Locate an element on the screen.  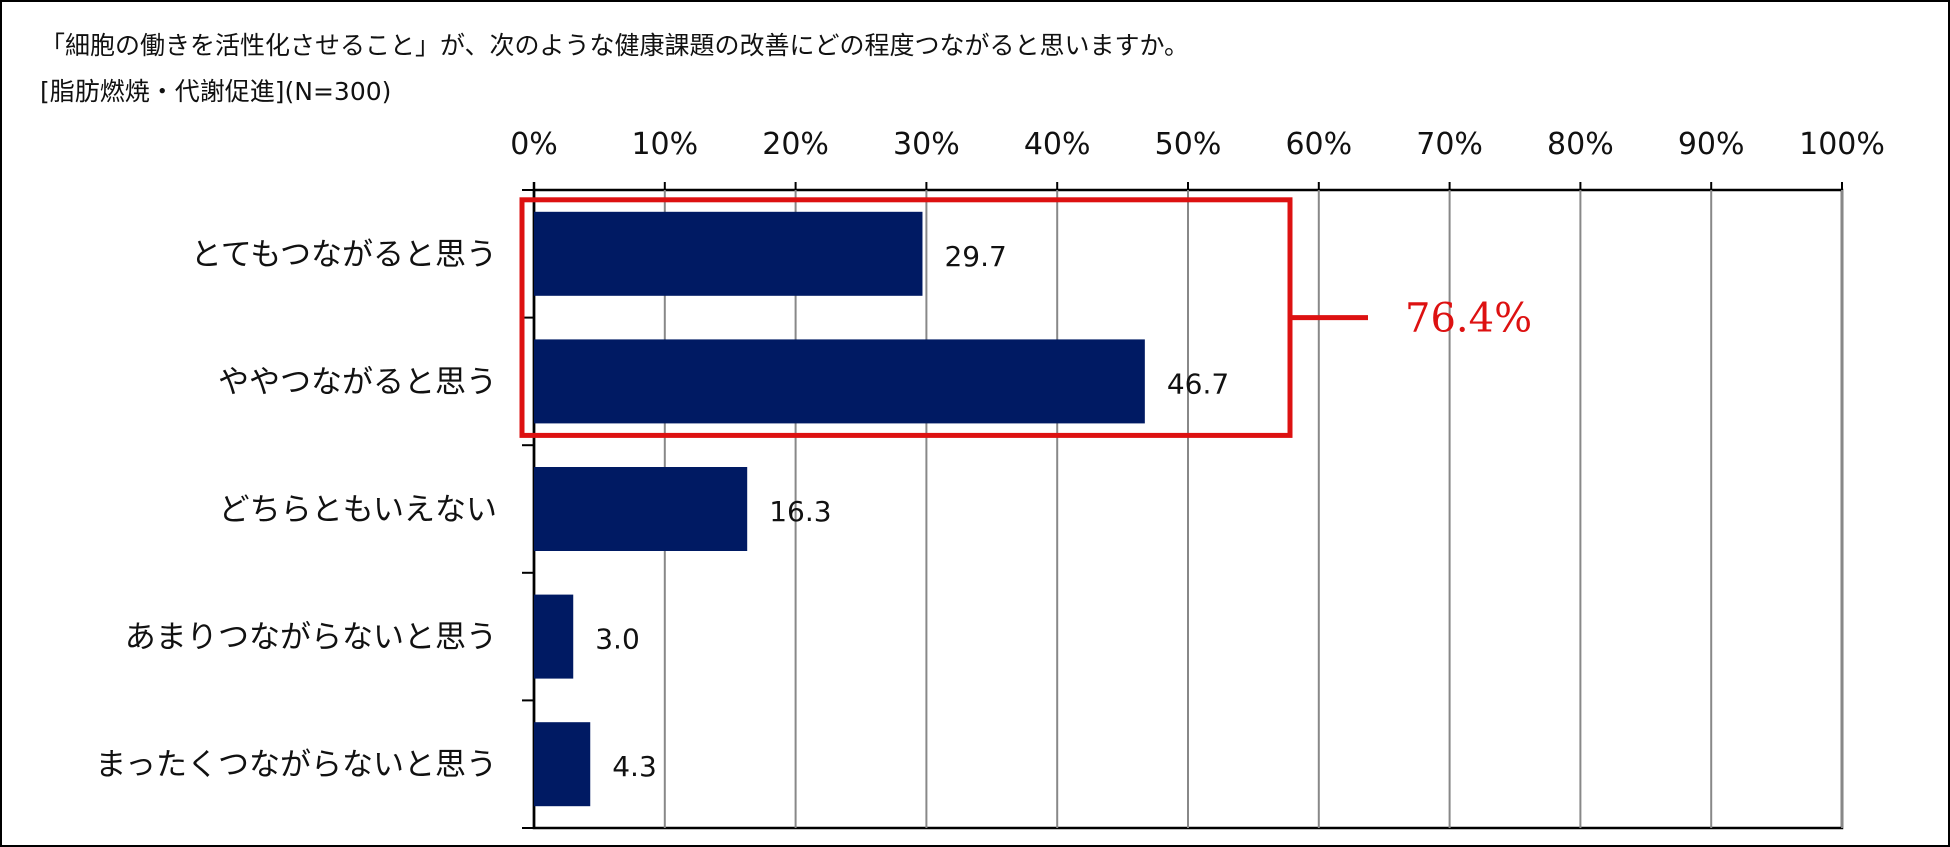
x-tick-label: 70% is located at coordinates (1449, 144).